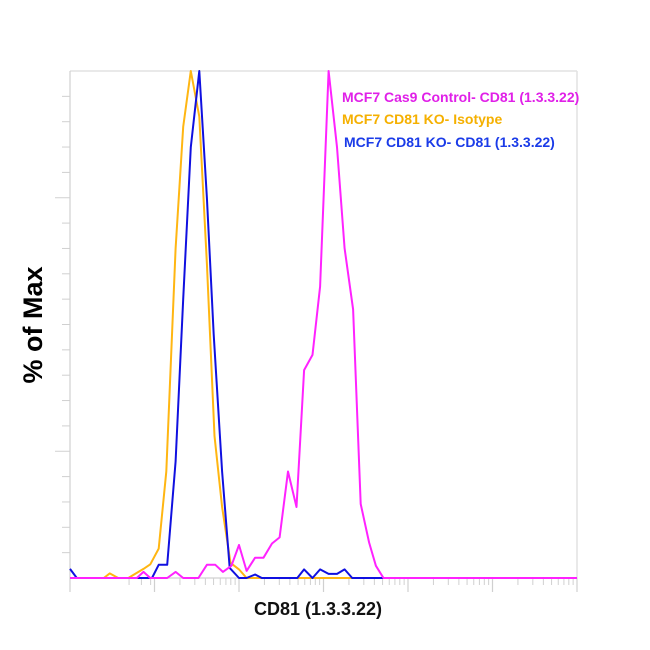 This screenshot has width=650, height=650. I want to click on x-axis-label: CD81 (1.3.3.22), so click(318, 609).